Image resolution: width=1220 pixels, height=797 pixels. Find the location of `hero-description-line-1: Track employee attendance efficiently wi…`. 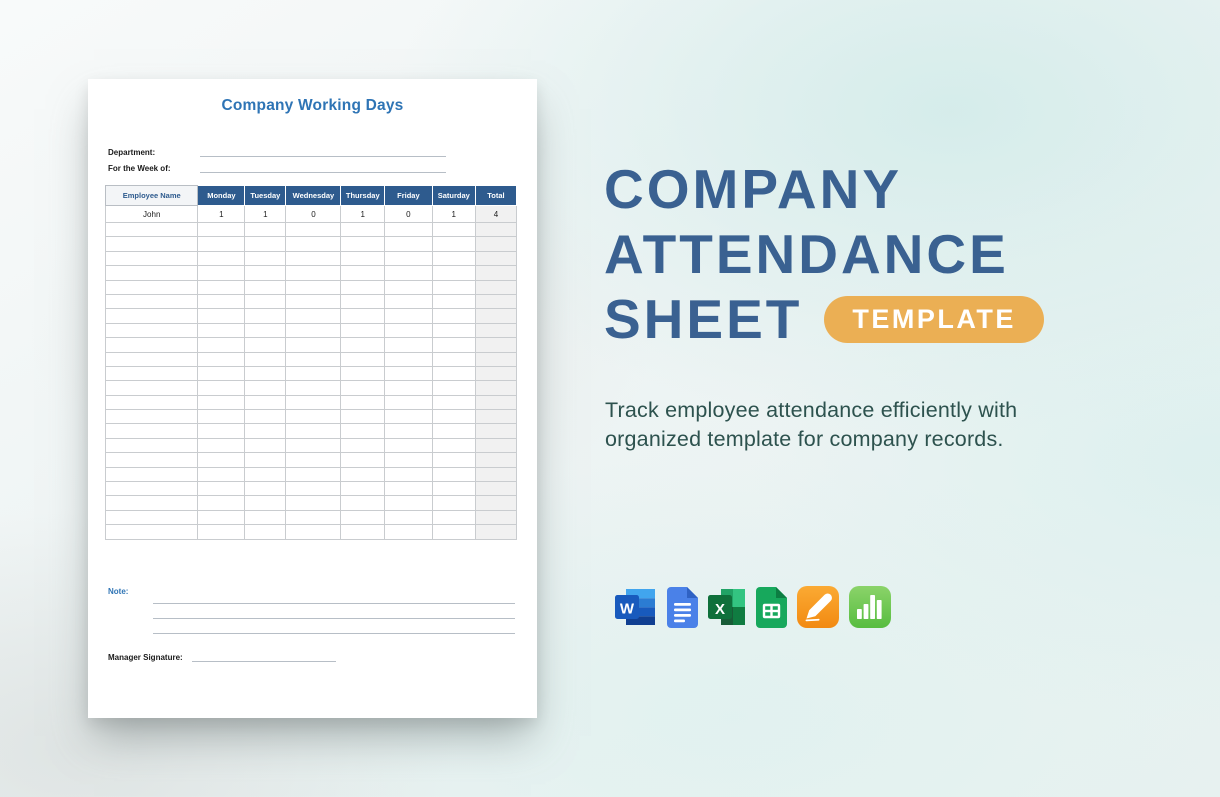

hero-description-line-1: Track employee attendance efficiently wi… is located at coordinates (811, 410).